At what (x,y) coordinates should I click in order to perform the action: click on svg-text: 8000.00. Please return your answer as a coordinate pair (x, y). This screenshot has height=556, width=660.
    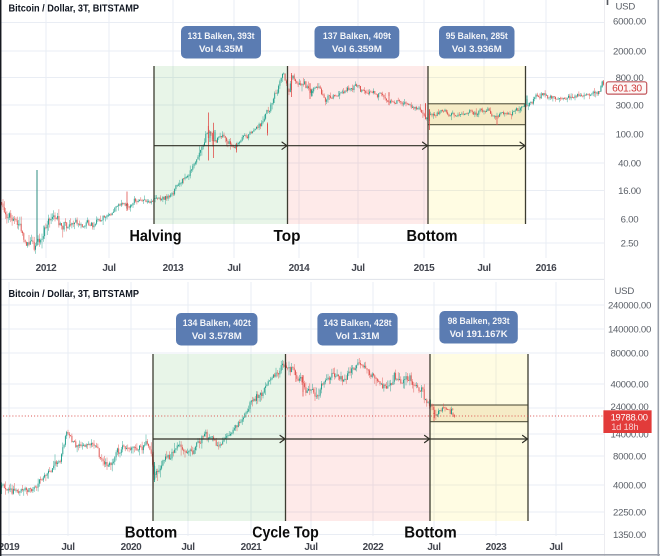
    Looking at the image, I should click on (629, 456).